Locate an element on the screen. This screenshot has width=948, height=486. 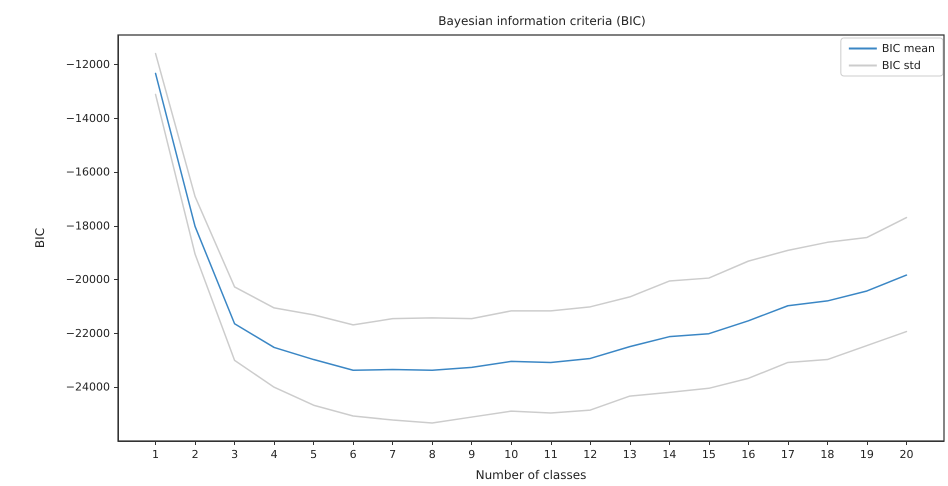
x-axis-title: Number of classes is located at coordinates (531, 475).